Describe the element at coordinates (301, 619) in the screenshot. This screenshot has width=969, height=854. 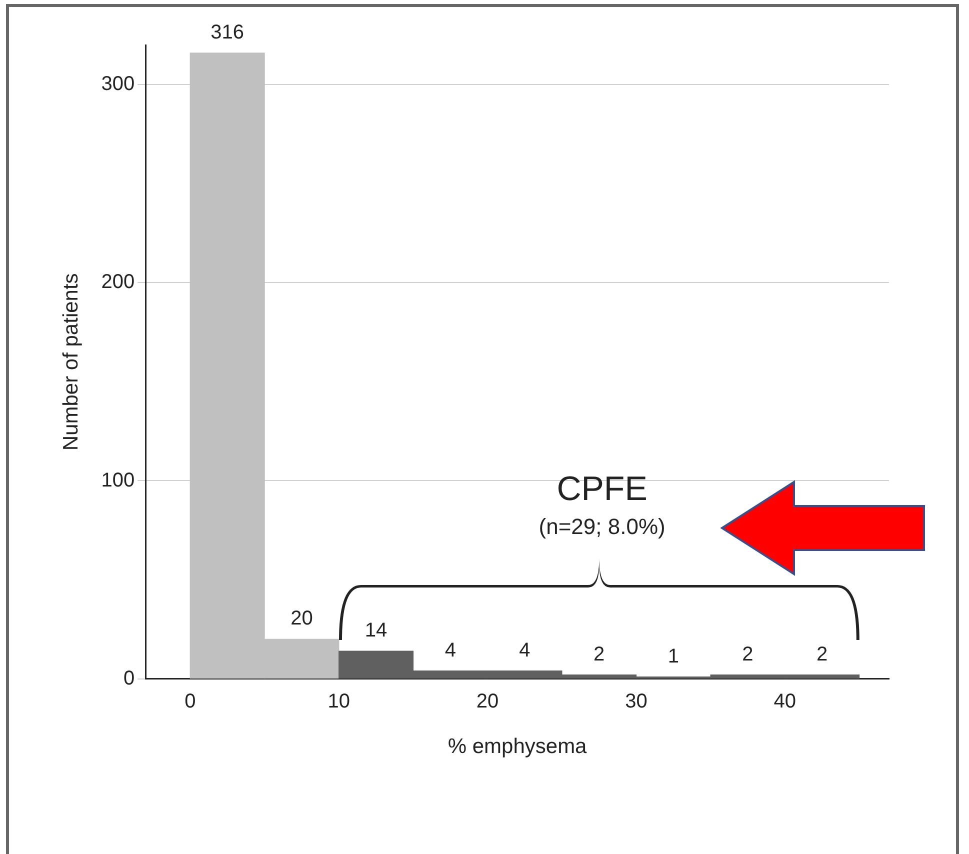
I see `data-label: 20` at that location.